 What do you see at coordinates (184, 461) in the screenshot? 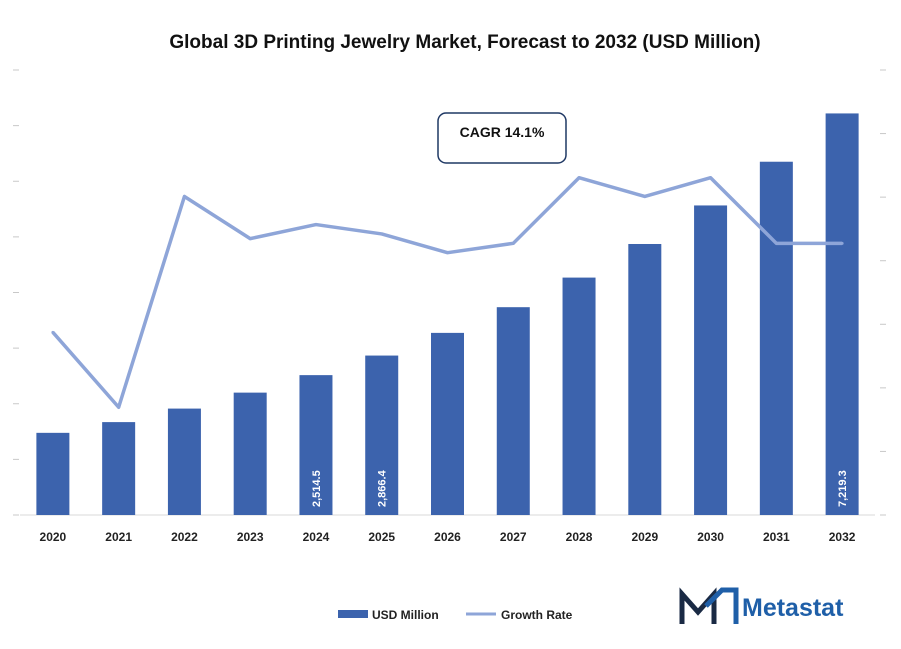
I see `bar-2022` at bounding box center [184, 461].